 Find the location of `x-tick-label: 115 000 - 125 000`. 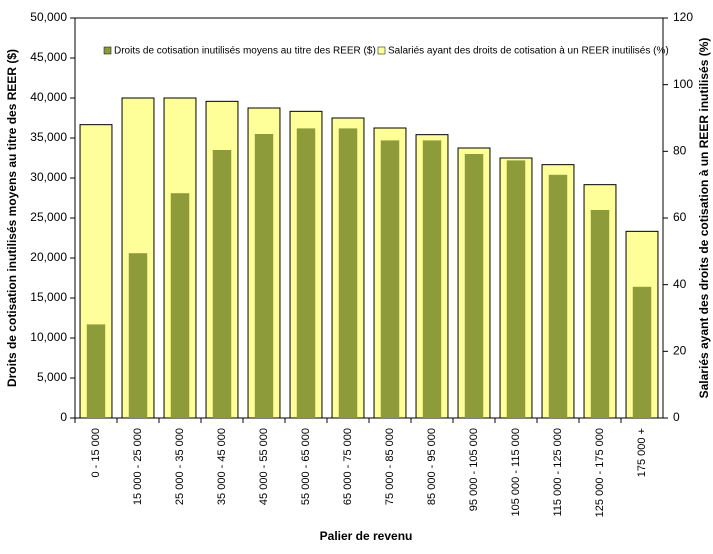

x-tick-label: 115 000 - 125 000 is located at coordinates (558, 472).